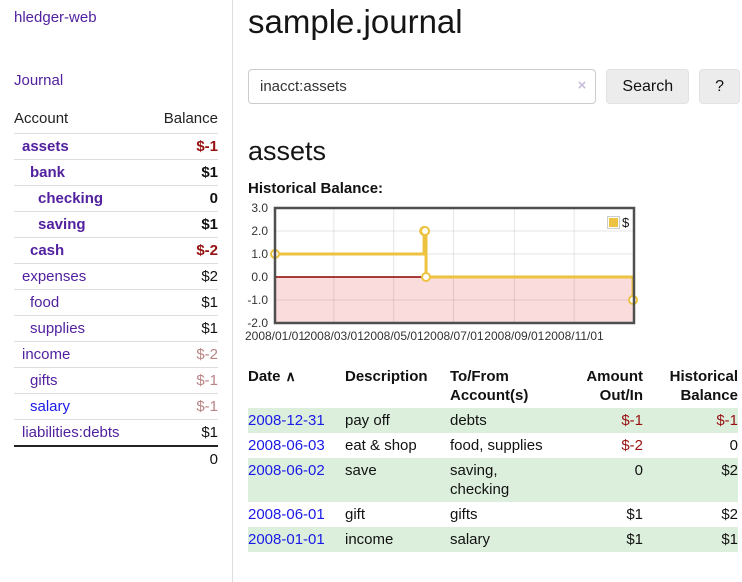 Image resolution: width=742 pixels, height=582 pixels. Describe the element at coordinates (287, 151) in the screenshot. I see `account-heading: assets` at that location.